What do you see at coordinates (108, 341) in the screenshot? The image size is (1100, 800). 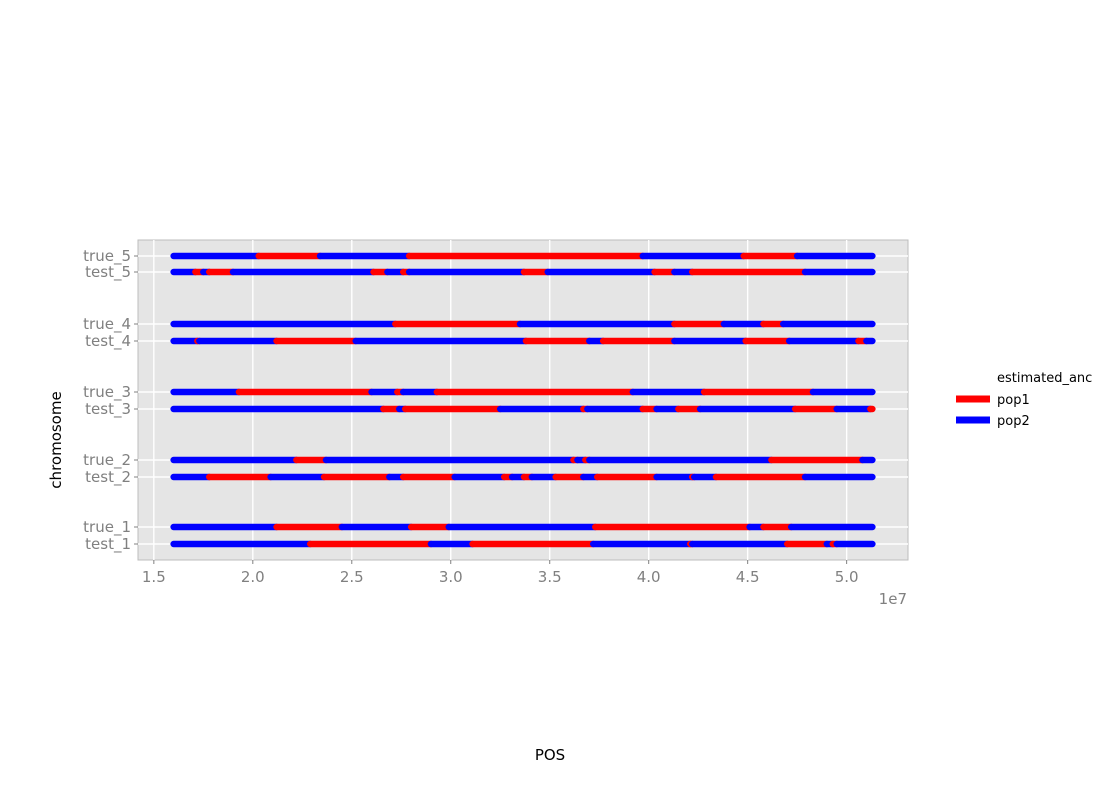 I see `y-tick-label: test_4` at bounding box center [108, 341].